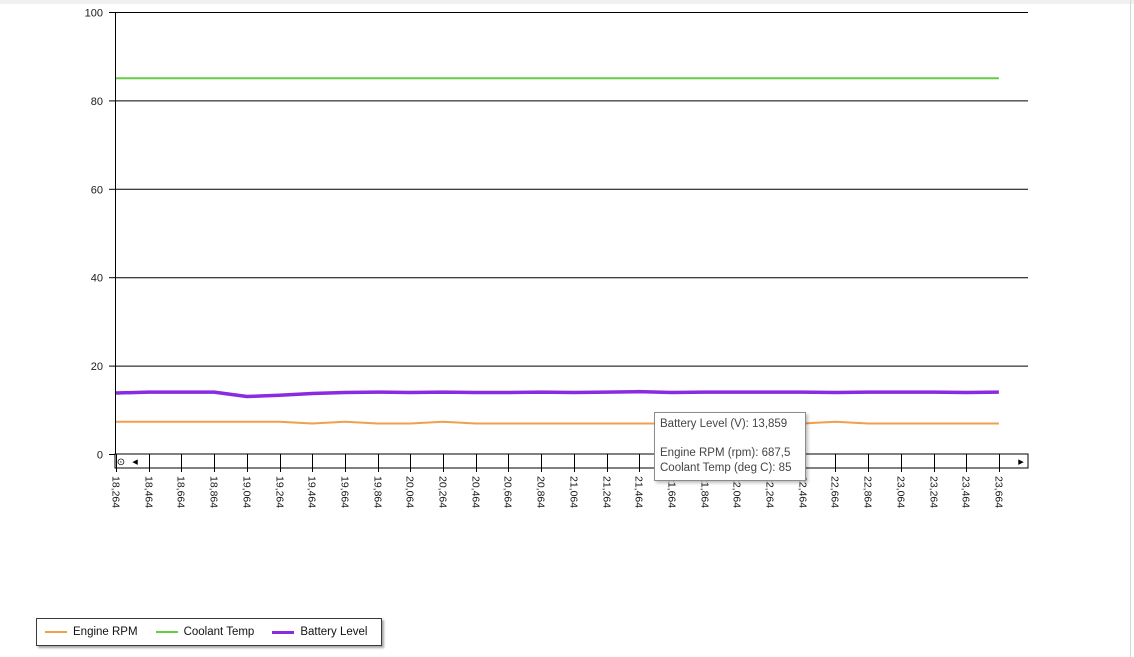  What do you see at coordinates (97, 279) in the screenshot?
I see `y-tick-label: 40` at bounding box center [97, 279].